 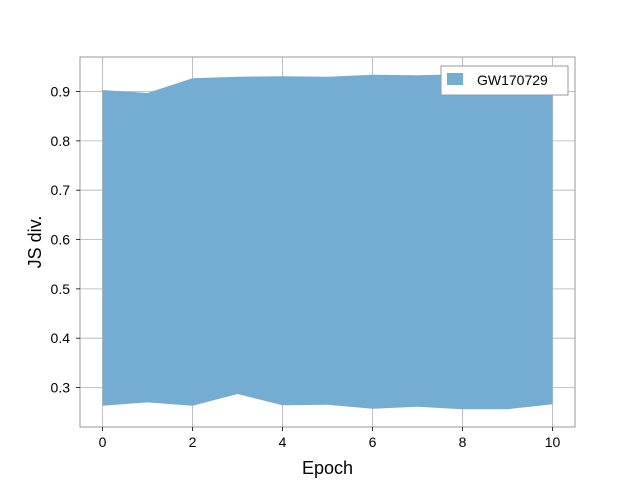 I want to click on legend: GW170729, so click(x=504, y=80).